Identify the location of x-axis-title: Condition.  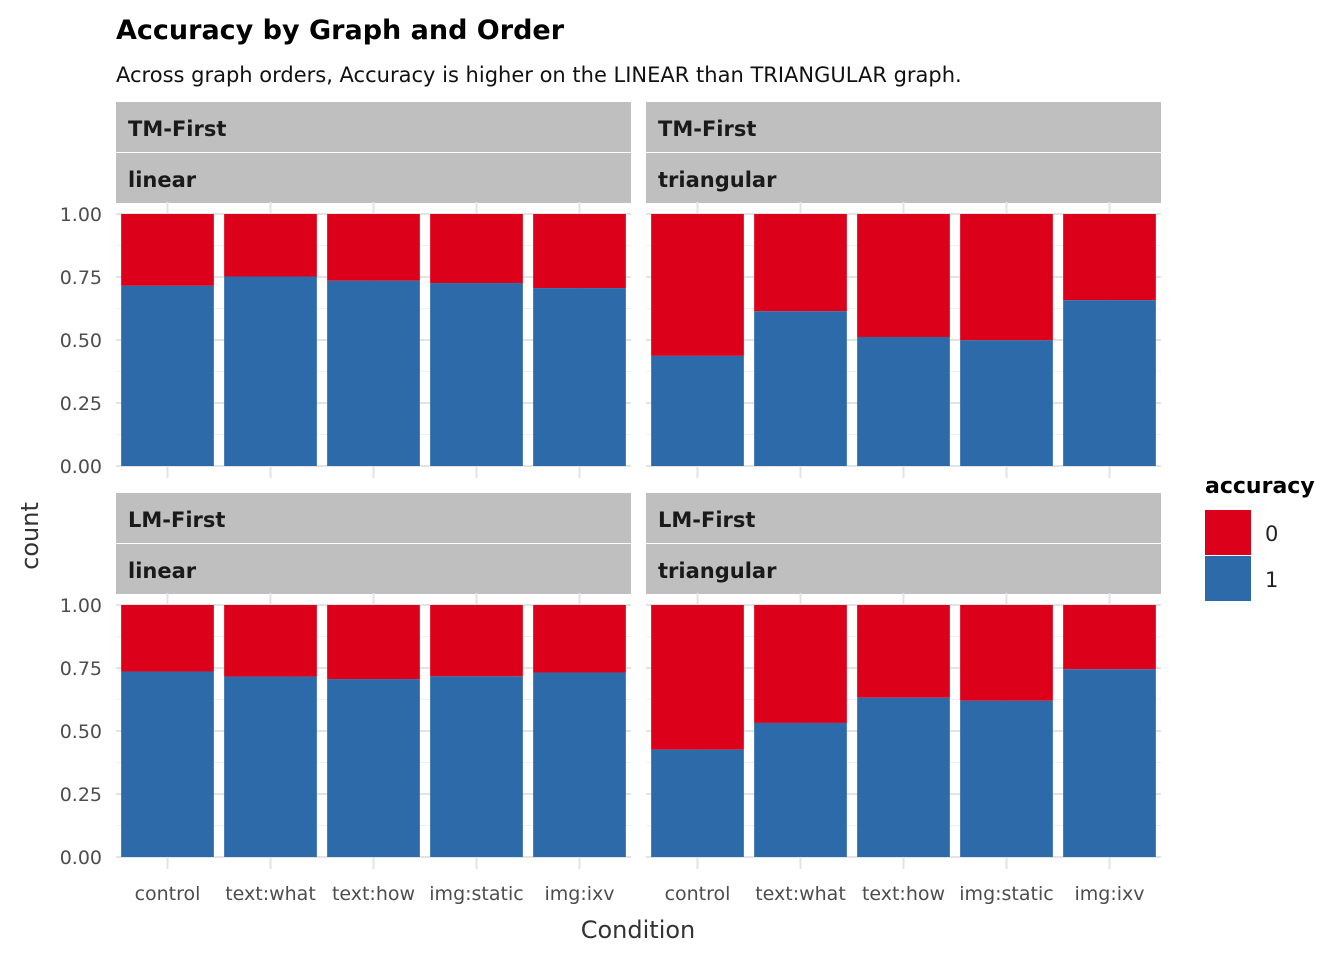
(638, 930).